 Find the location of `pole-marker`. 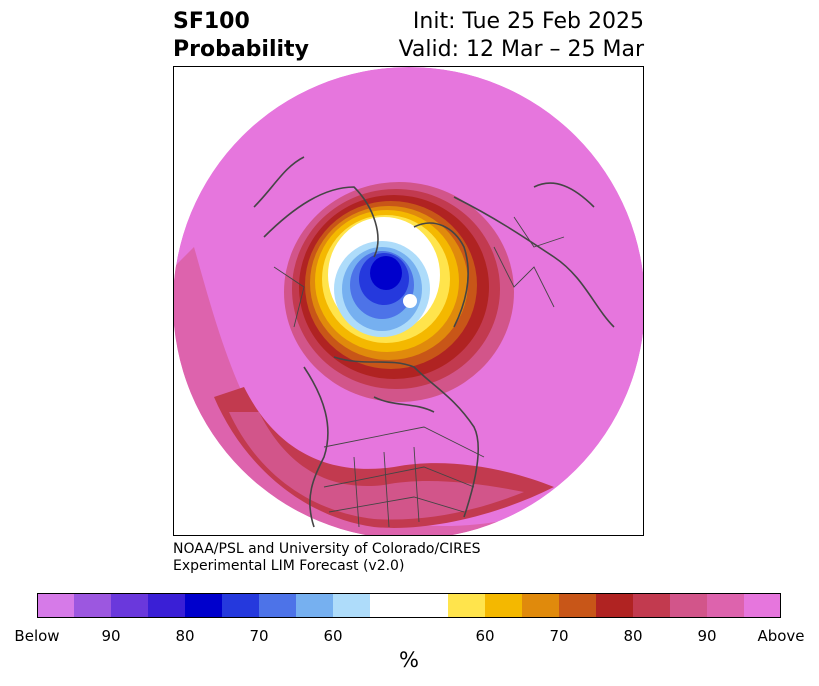

pole-marker is located at coordinates (410, 301).